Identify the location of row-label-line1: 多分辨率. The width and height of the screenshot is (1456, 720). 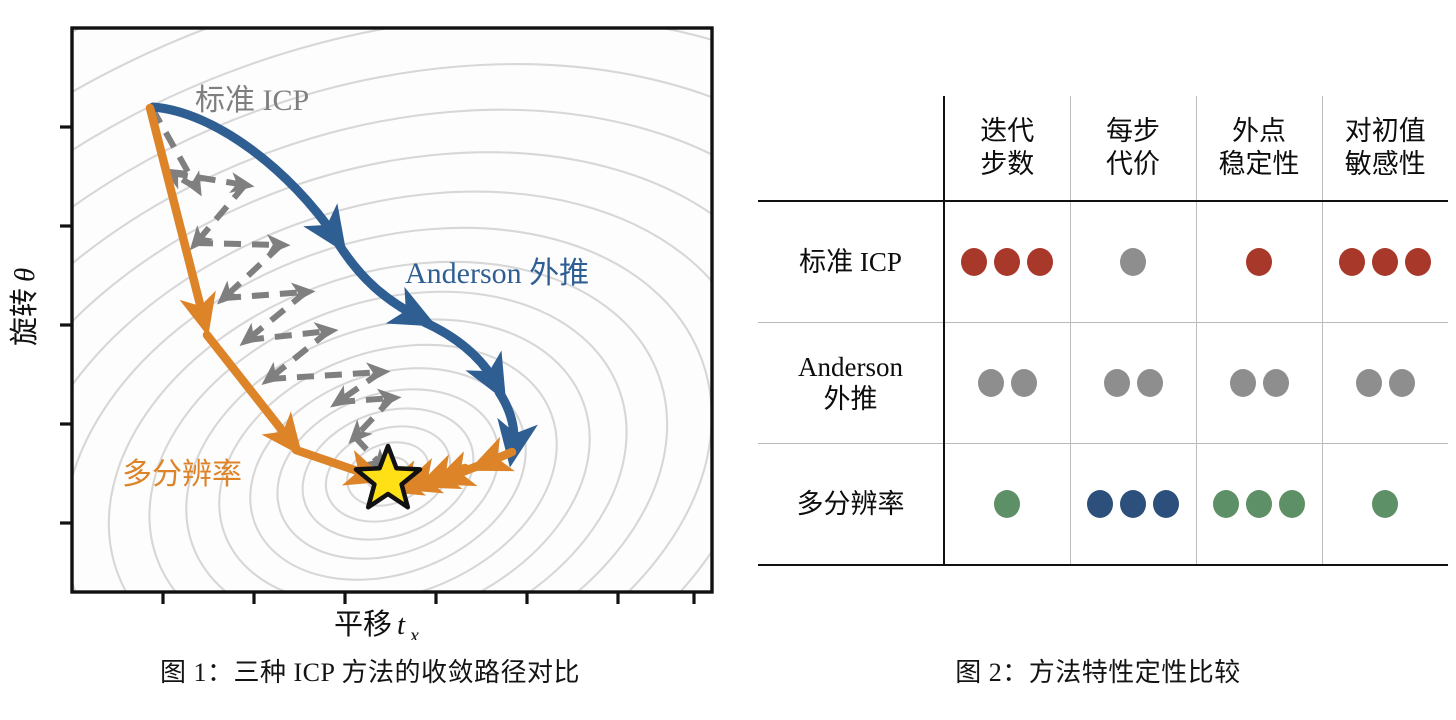
(850, 503).